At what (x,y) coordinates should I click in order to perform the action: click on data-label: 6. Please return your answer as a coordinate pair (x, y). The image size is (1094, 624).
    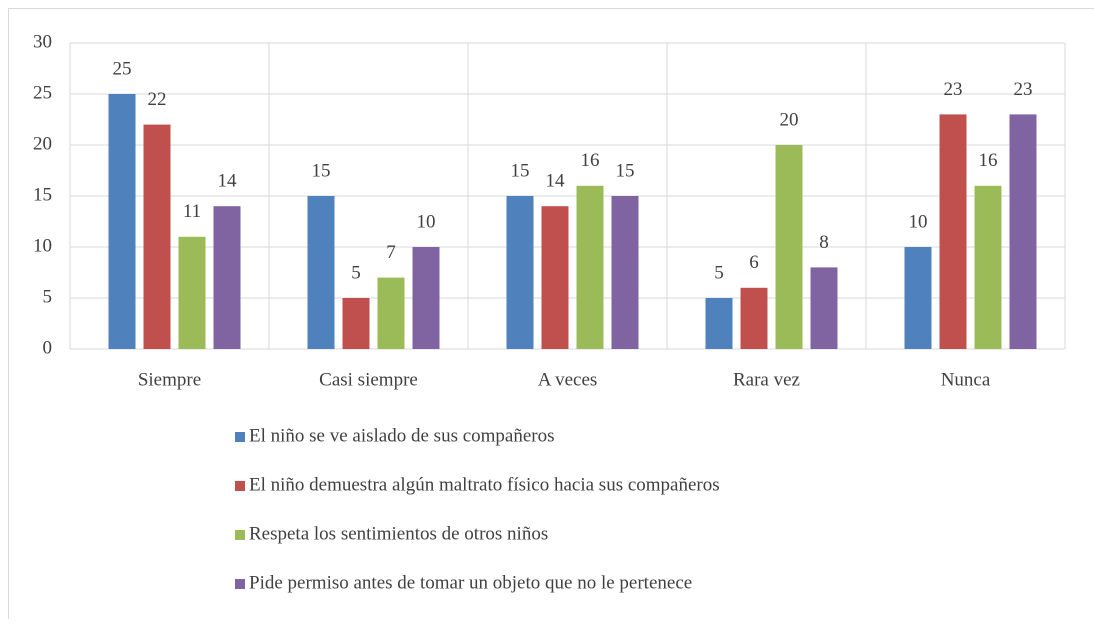
    Looking at the image, I should click on (754, 262).